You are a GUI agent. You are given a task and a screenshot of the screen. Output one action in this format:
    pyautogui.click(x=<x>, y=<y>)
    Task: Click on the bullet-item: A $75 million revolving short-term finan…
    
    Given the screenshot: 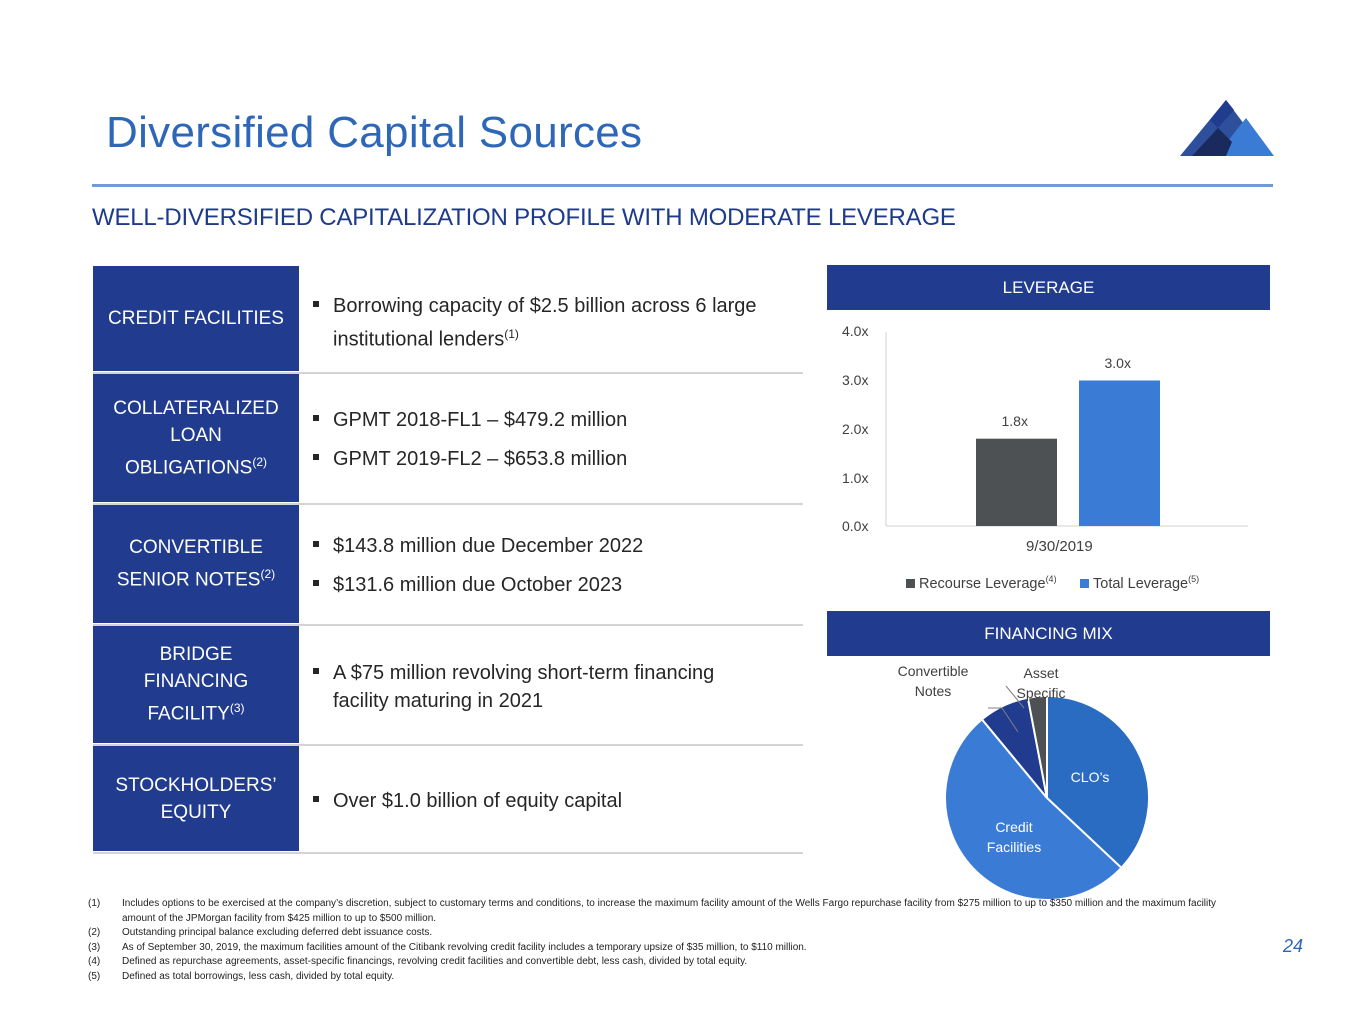 What is the action you would take?
    pyautogui.click(x=543, y=687)
    